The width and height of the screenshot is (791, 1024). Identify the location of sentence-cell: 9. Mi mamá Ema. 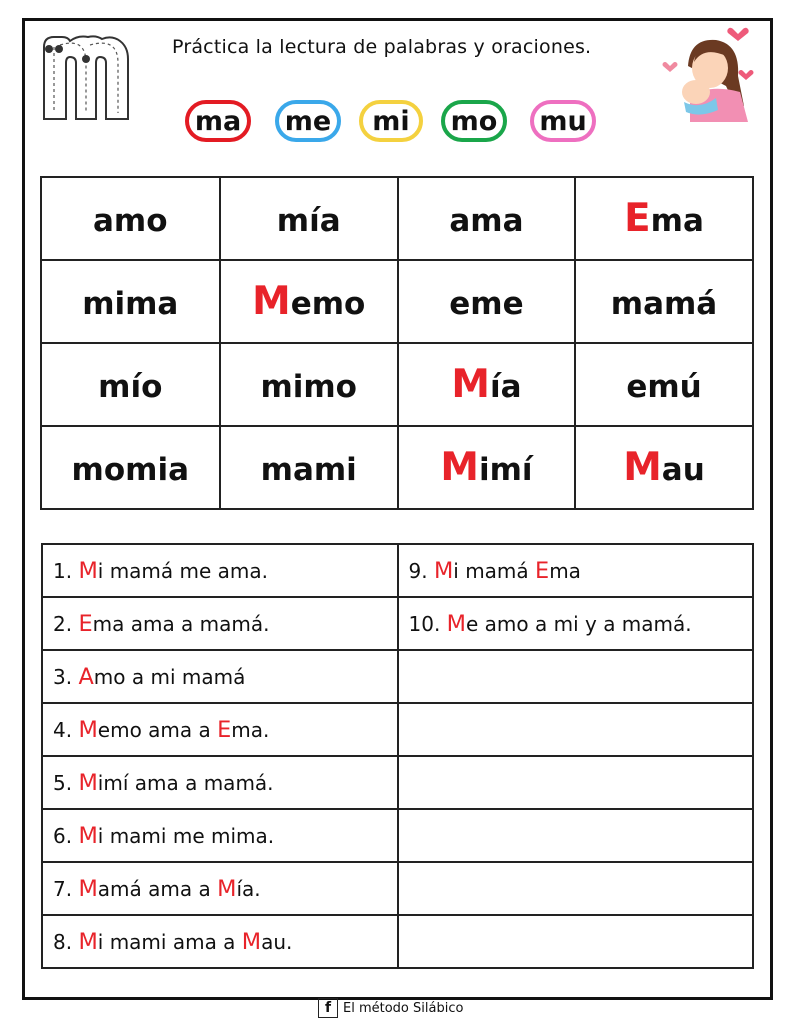
(575, 570).